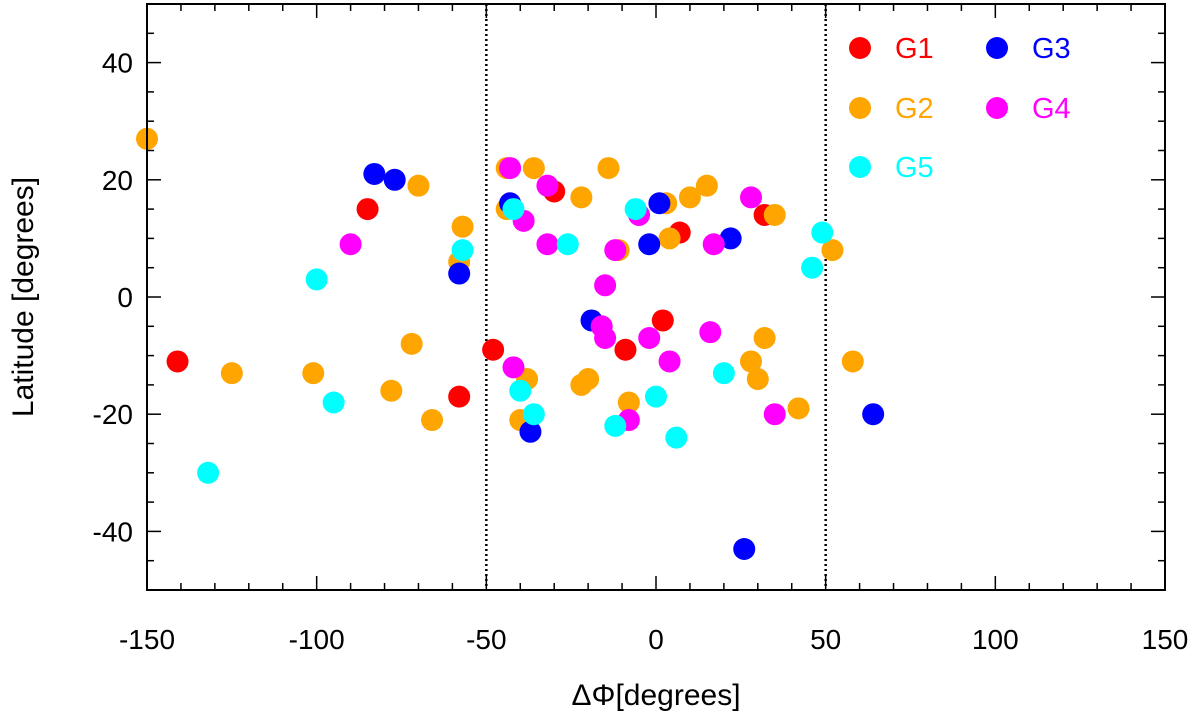 The image size is (1200, 720). Describe the element at coordinates (1165, 639) in the screenshot. I see `x-tick-label: 150` at that location.